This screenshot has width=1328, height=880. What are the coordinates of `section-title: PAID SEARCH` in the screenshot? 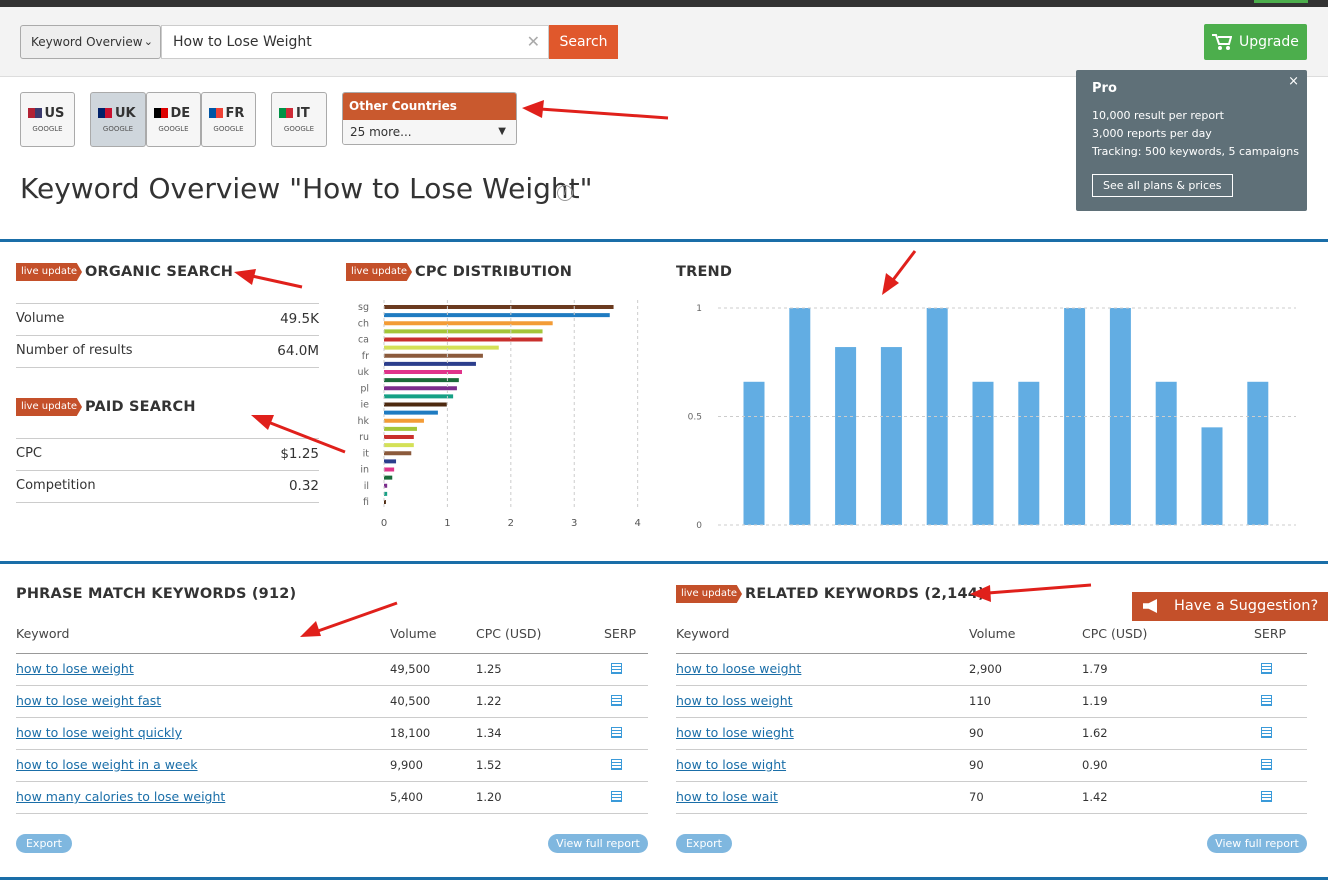 It's located at (140, 407).